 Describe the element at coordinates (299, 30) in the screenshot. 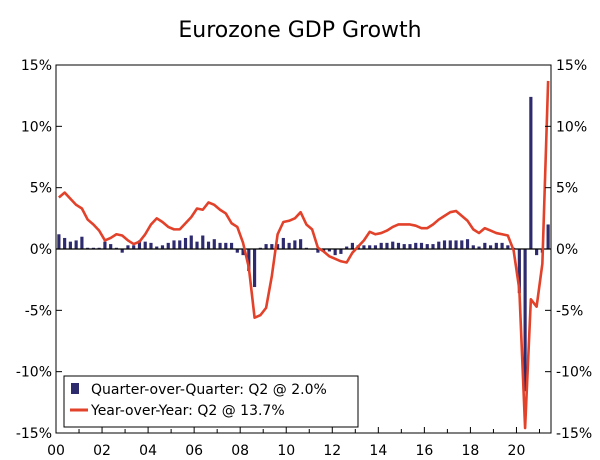

I see `chart-title: Eurozone GDP Growth` at that location.